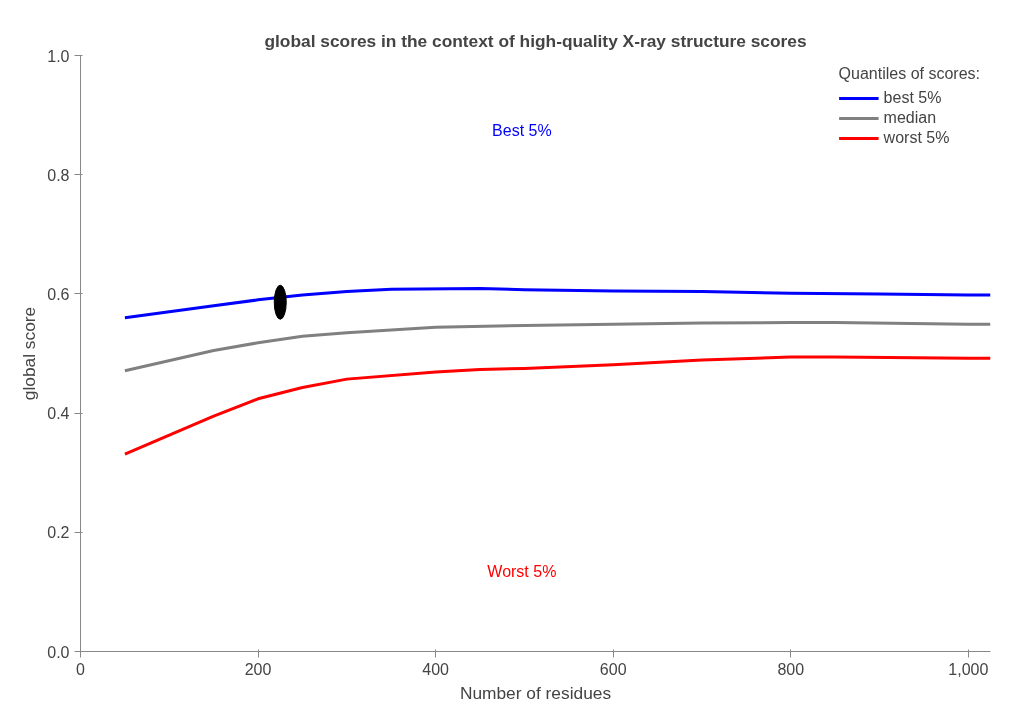 Image resolution: width=1010 pixels, height=713 pixels. Describe the element at coordinates (29, 353) in the screenshot. I see `y-axis-title: global score` at that location.